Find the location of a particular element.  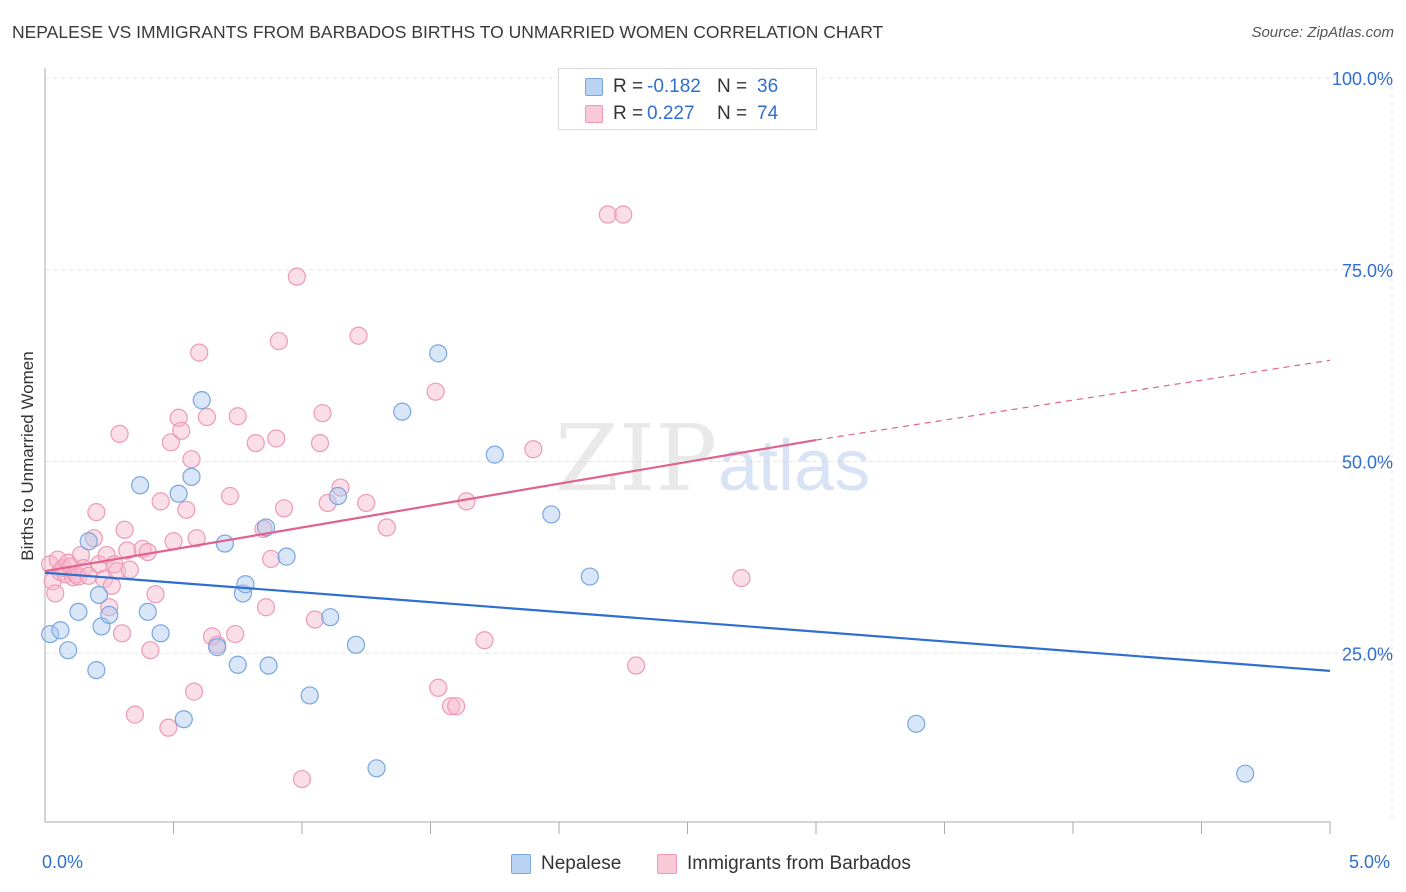

trendline-nepalese is located at coordinates (687, 621).